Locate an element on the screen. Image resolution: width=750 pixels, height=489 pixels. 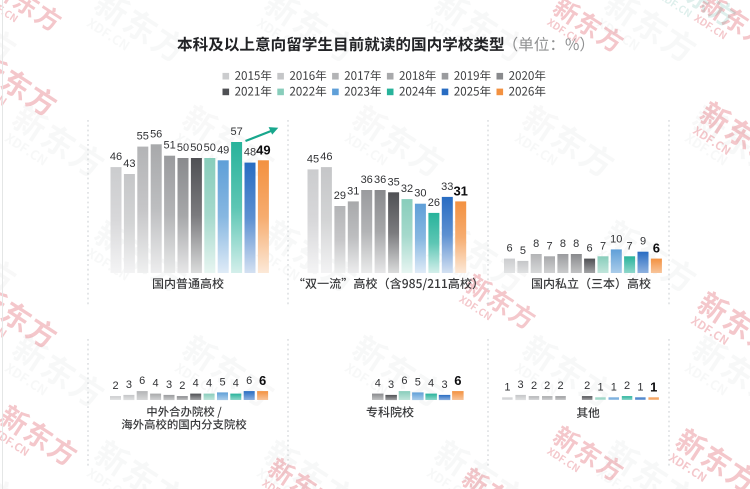
svg-text: 29 is located at coordinates (340, 196).